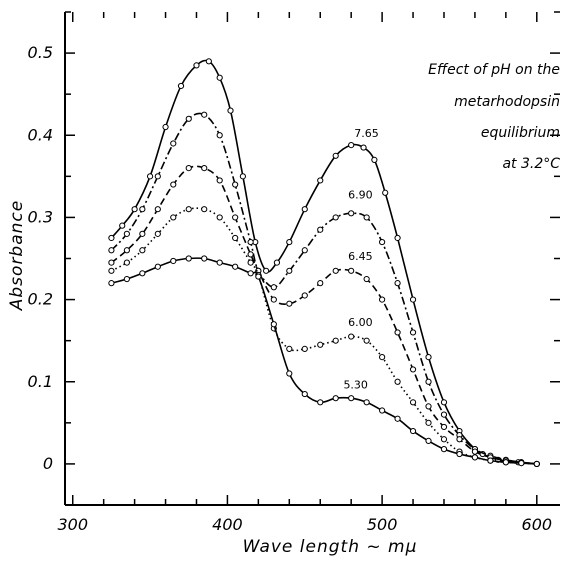  What do you see at coordinates (40, 381) in the screenshot?
I see `y-tick-label: 0.1` at bounding box center [40, 381].